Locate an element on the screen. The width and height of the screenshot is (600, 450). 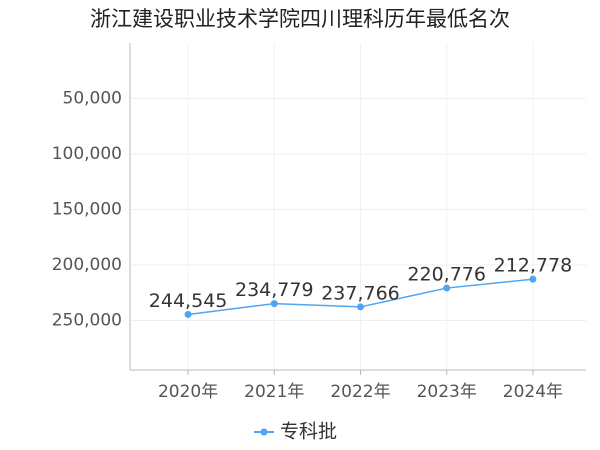
y-tick-label: 200,000 is located at coordinates (87, 265).